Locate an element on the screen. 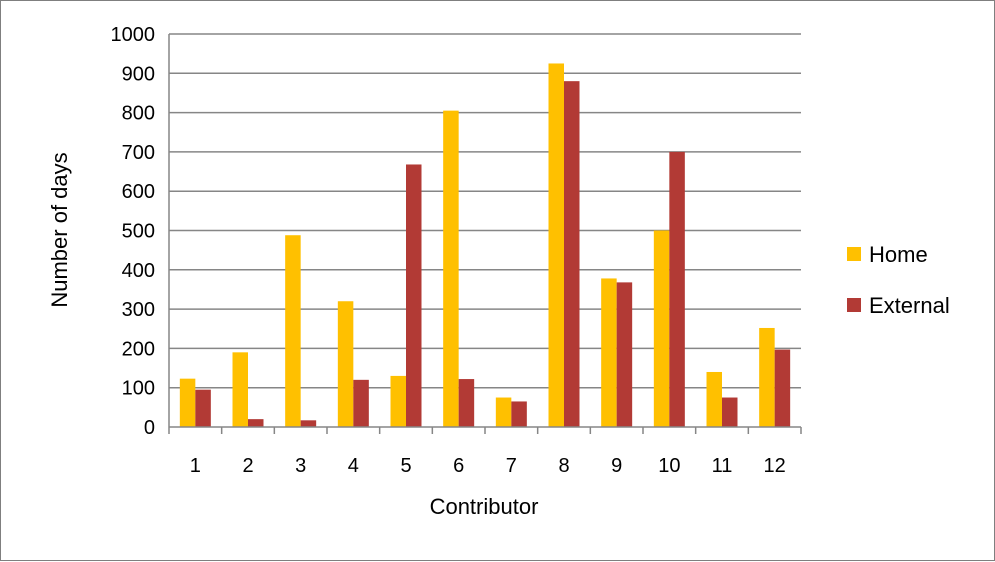 Image resolution: width=995 pixels, height=562 pixels. legend: Home External is located at coordinates (898, 280).